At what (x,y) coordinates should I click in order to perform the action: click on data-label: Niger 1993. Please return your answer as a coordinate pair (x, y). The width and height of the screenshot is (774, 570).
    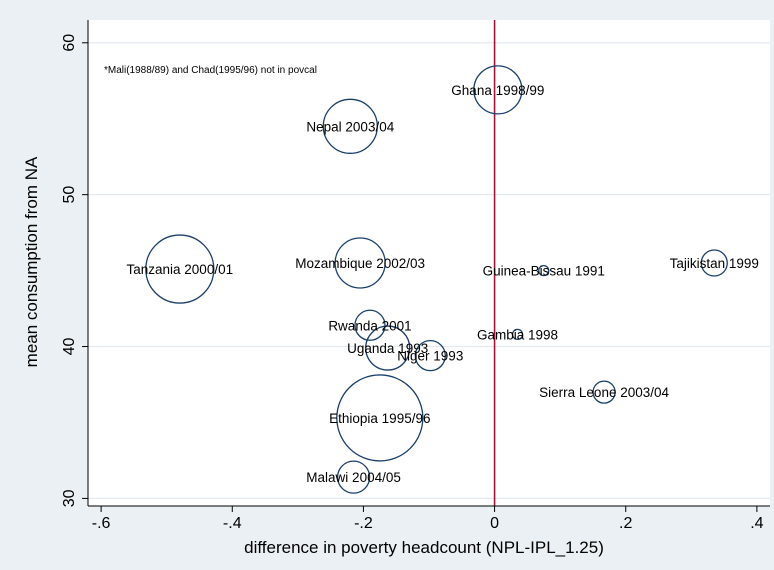
    Looking at the image, I should click on (430, 356).